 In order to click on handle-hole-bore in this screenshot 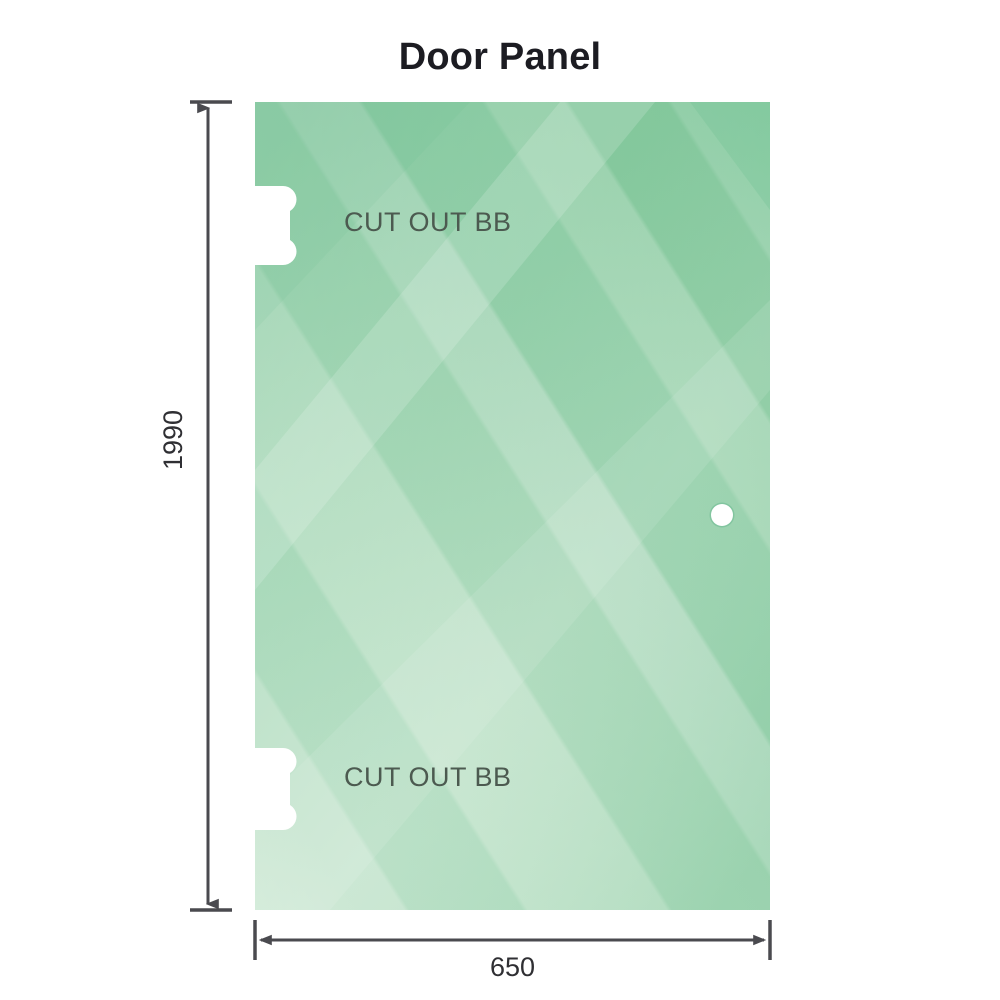, I will do `click(722, 515)`.